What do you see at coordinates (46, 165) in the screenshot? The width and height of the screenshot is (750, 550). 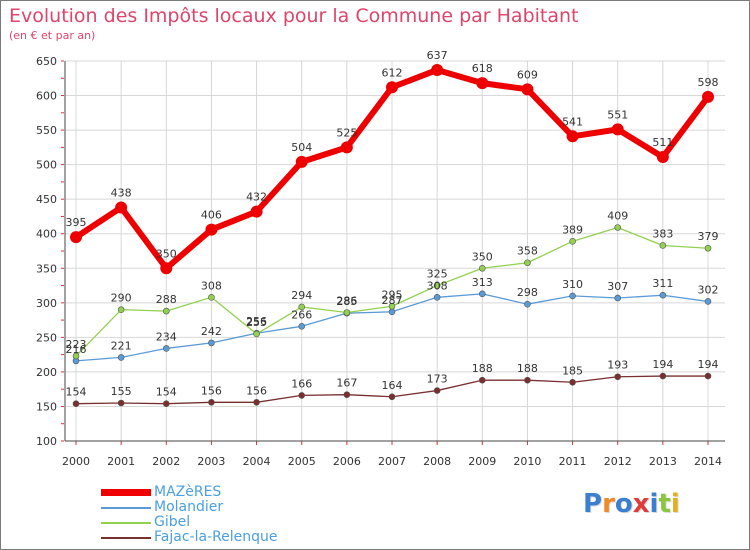 I see `y-tick-label: 500` at bounding box center [46, 165].